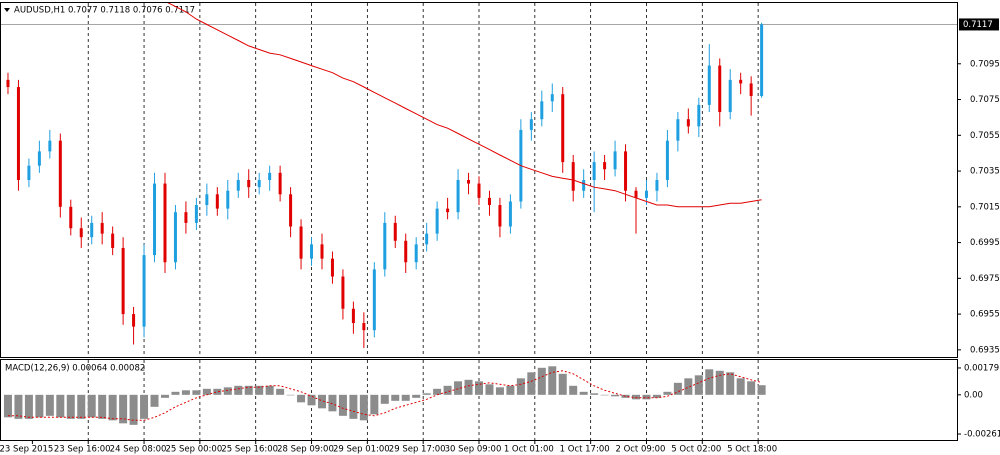 This screenshot has height=455, width=1000. What do you see at coordinates (138, 450) in the screenshot?
I see `x-tick-label: 24 Sep 08:00` at bounding box center [138, 450].